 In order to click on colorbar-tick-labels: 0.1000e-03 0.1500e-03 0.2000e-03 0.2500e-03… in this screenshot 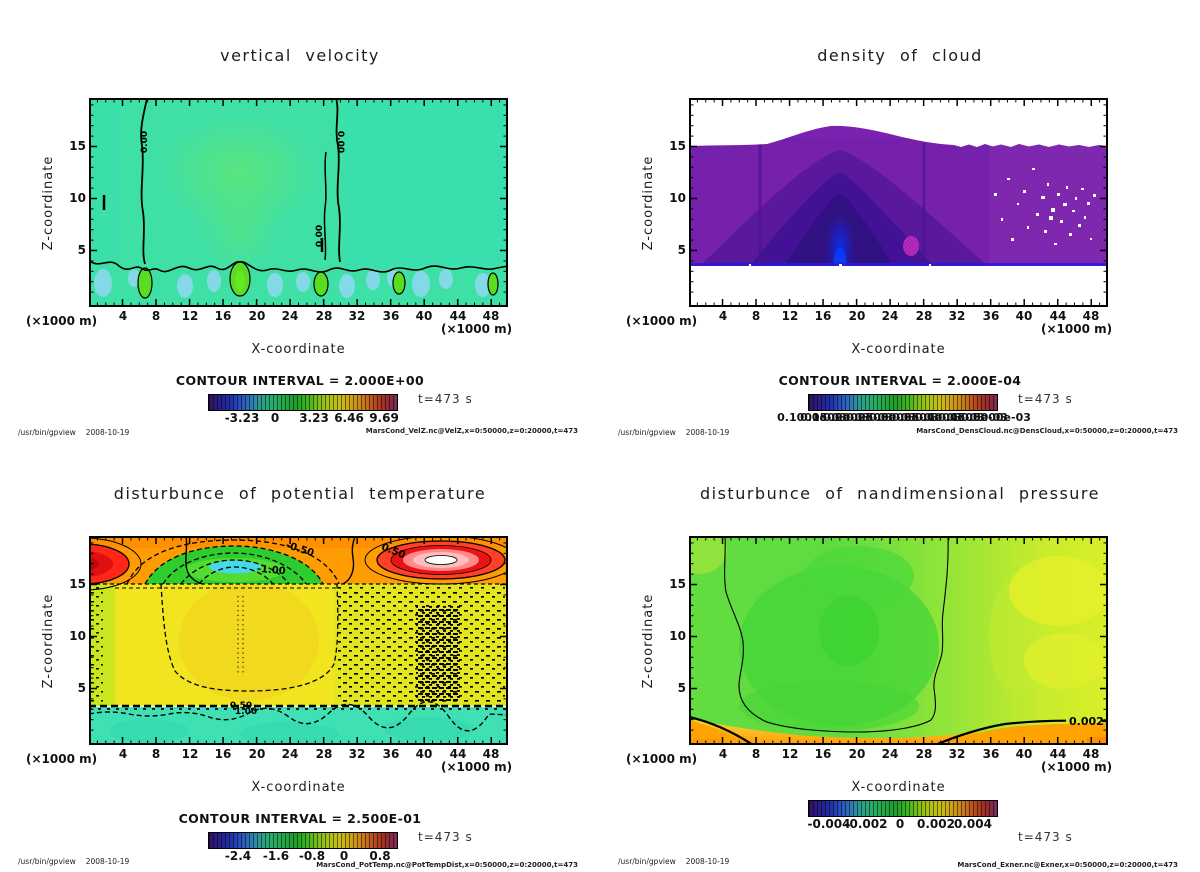, I will do `click(904, 418)`.